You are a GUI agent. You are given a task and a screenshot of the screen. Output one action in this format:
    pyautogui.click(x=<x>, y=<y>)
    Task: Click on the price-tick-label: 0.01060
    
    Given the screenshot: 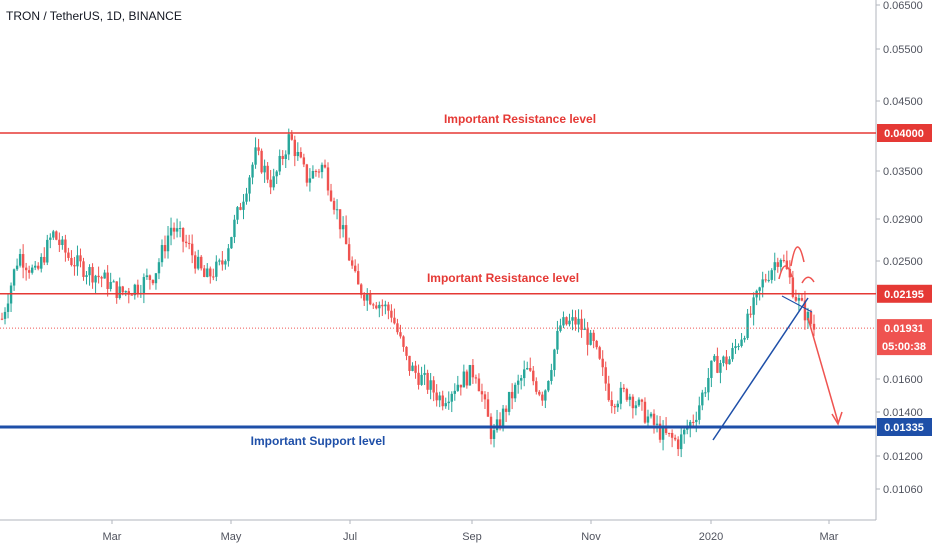 What is the action you would take?
    pyautogui.click(x=903, y=490)
    